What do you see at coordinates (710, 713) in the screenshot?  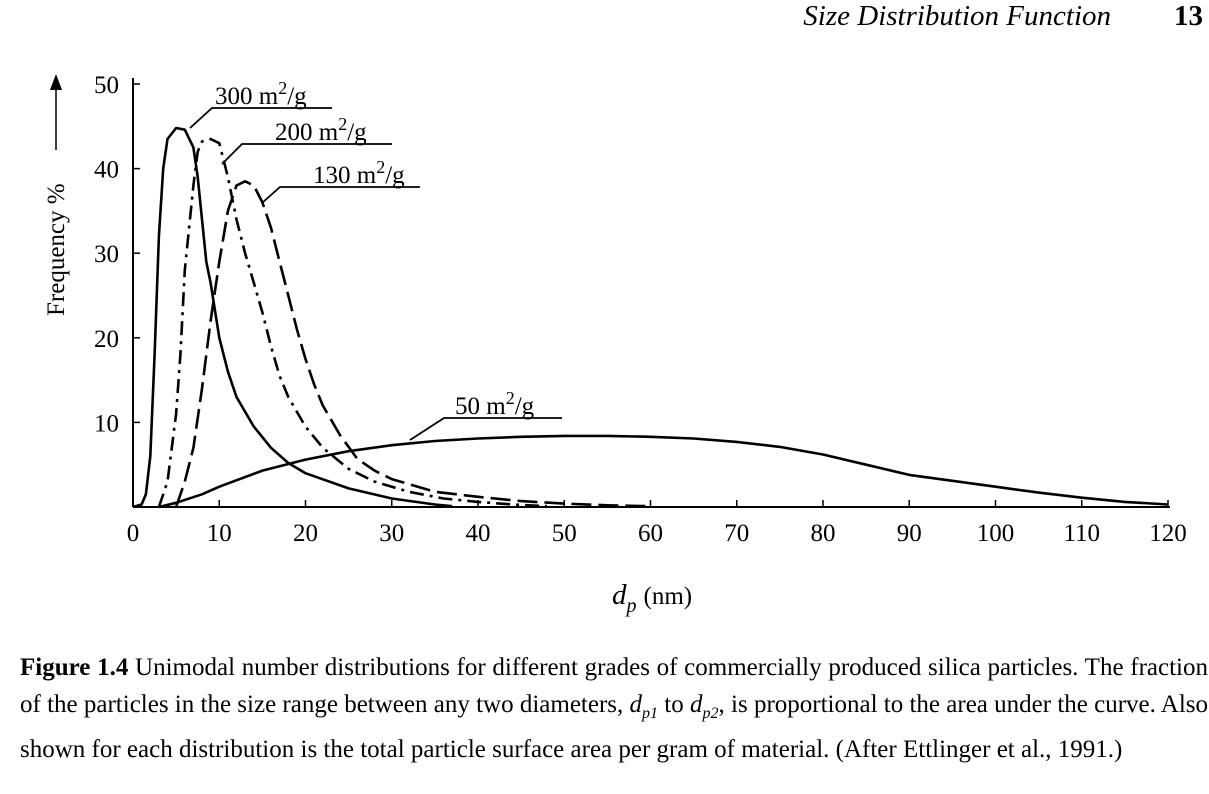 I see `caption-sub-2: p2` at bounding box center [710, 713].